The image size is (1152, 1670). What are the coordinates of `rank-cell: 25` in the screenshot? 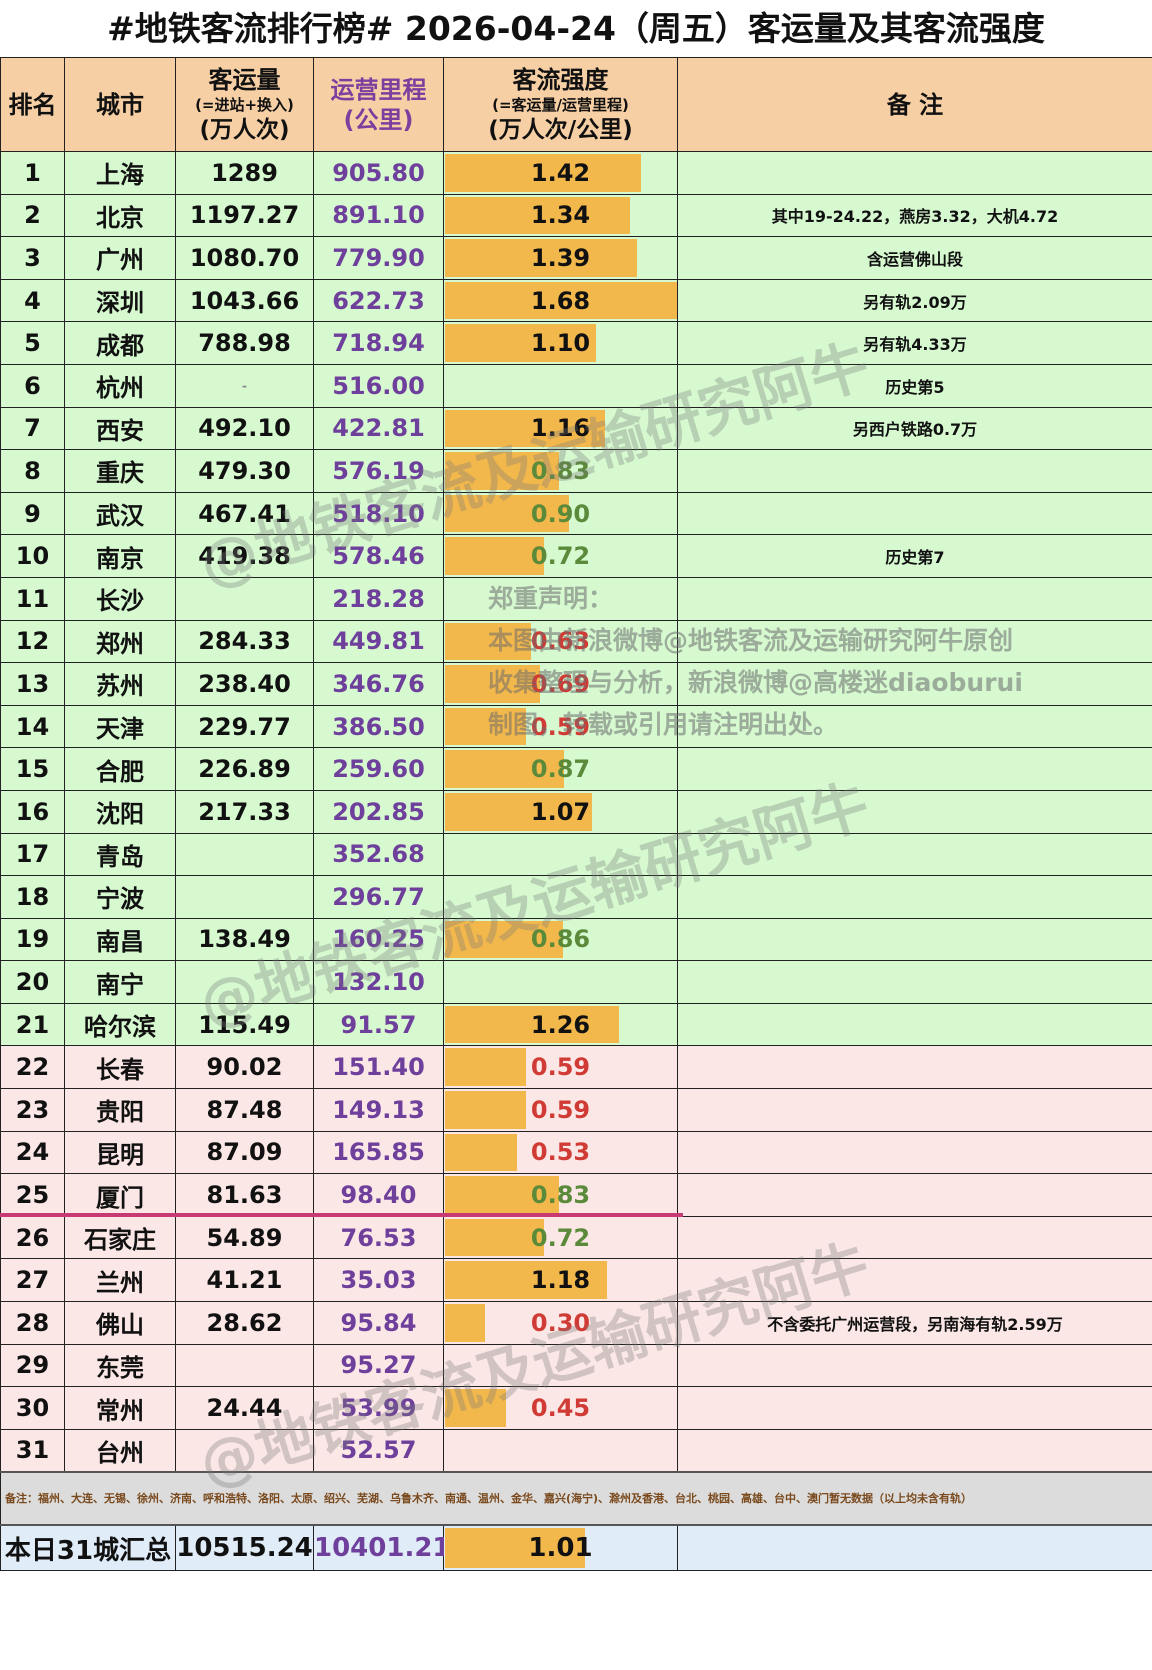 It's located at (32, 1195).